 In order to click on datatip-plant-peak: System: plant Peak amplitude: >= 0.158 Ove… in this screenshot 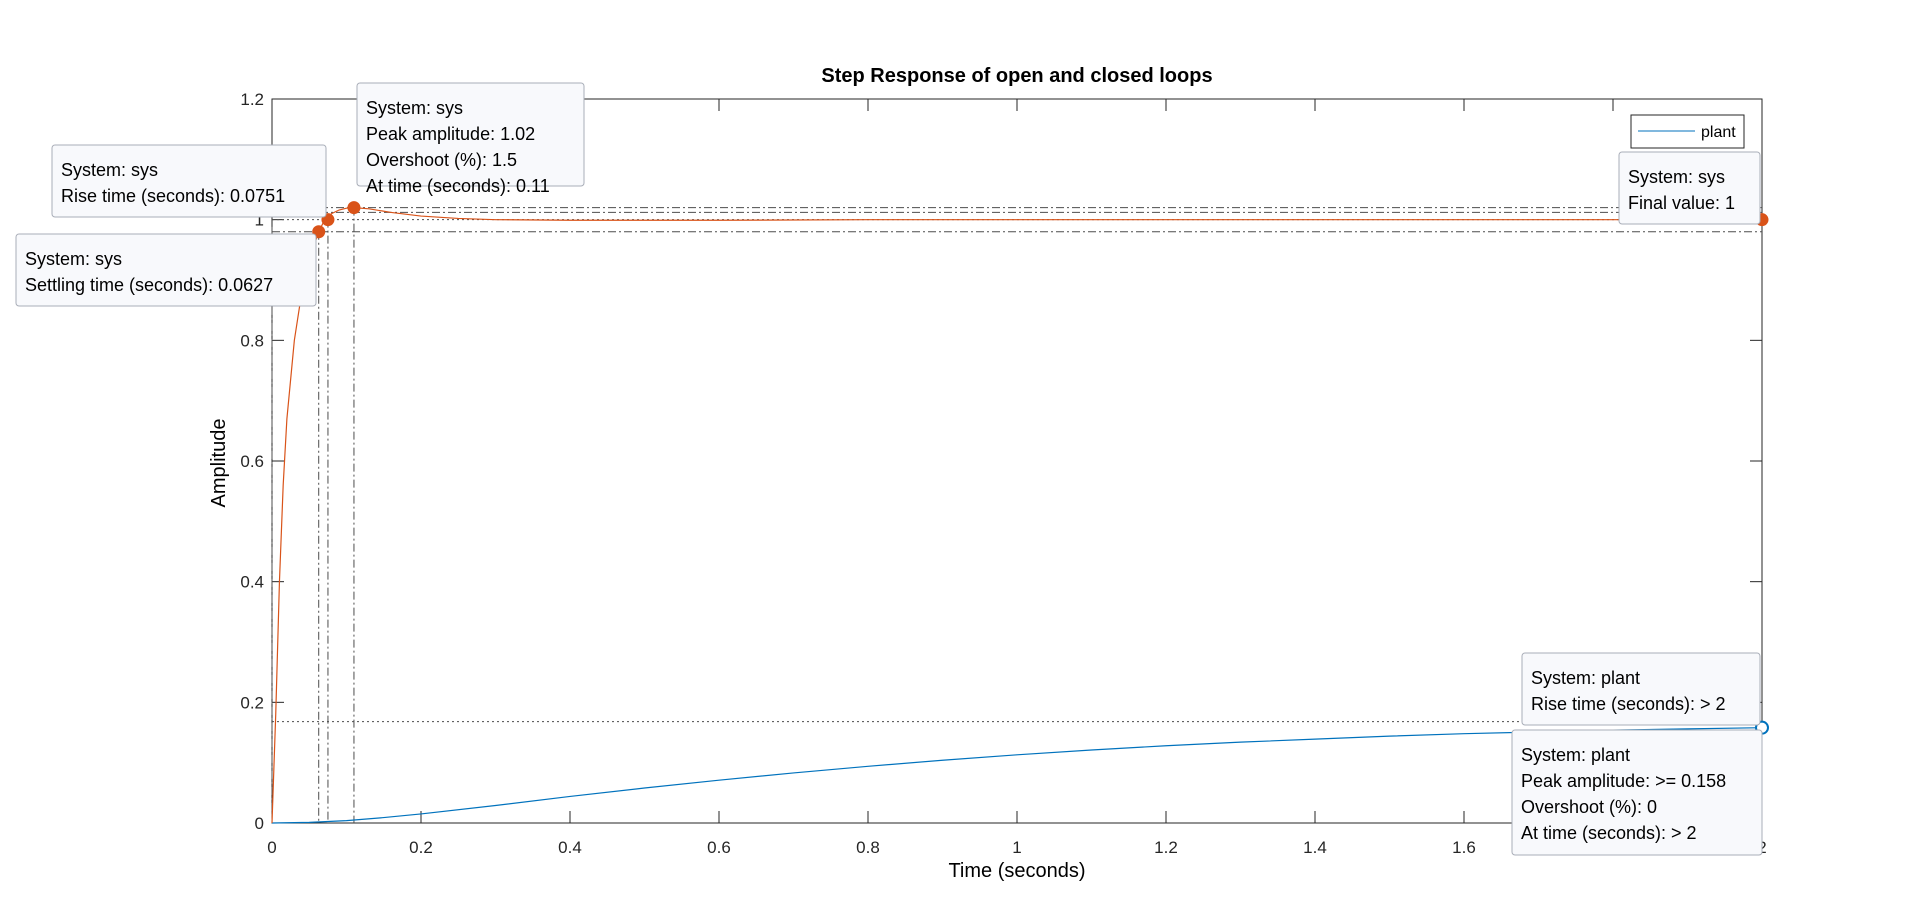, I will do `click(1637, 792)`.